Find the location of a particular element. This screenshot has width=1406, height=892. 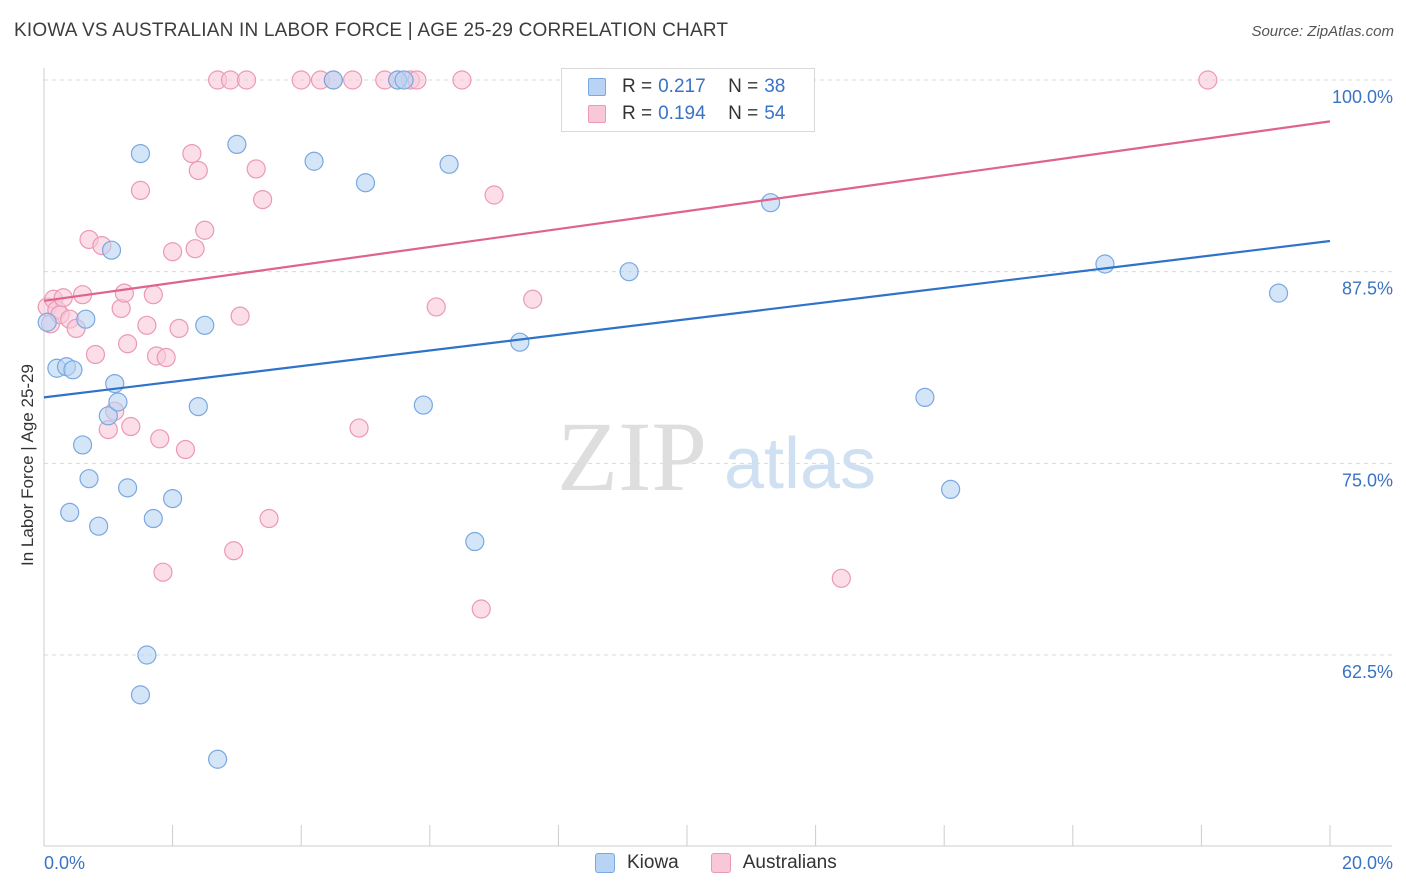

australians-n-label: N = is located at coordinates (743, 113).